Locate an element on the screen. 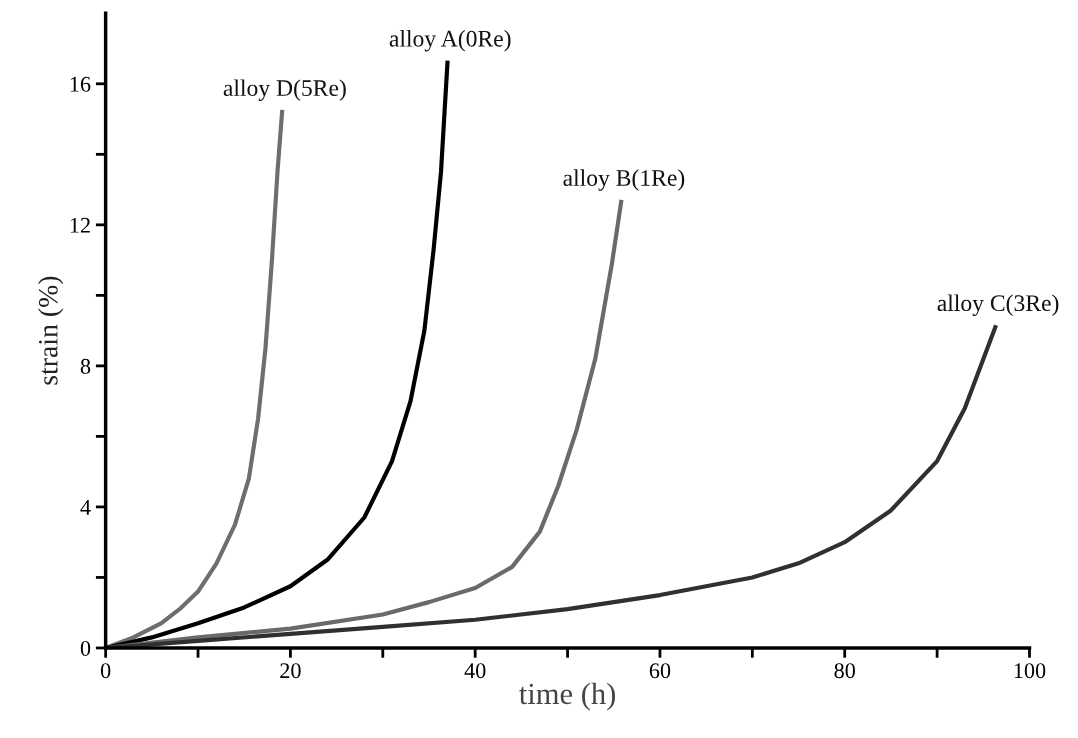 This screenshot has height=738, width=1078. x-tick-label: 80 is located at coordinates (844, 671).